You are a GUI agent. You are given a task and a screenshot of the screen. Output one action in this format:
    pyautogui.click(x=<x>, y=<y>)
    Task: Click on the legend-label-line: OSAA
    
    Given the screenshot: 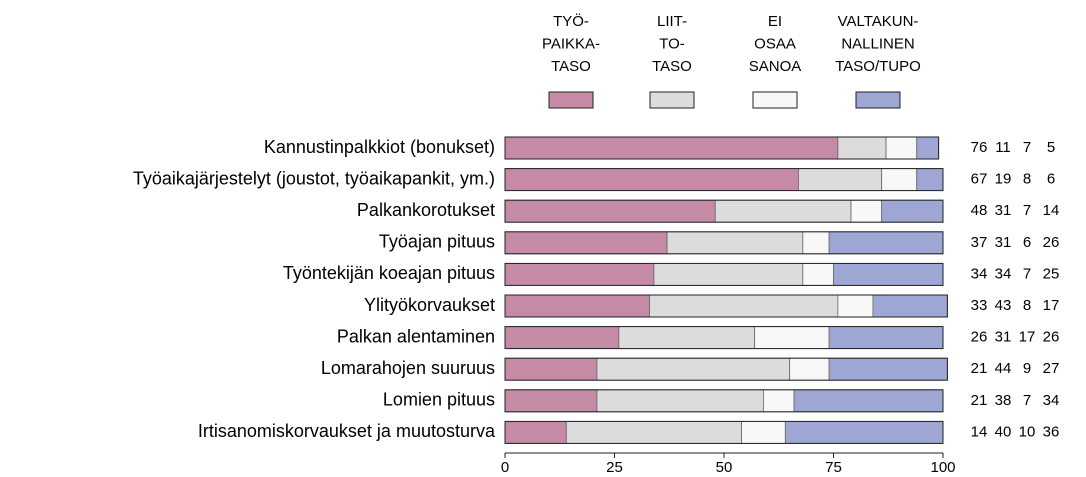 What is the action you would take?
    pyautogui.click(x=775, y=43)
    